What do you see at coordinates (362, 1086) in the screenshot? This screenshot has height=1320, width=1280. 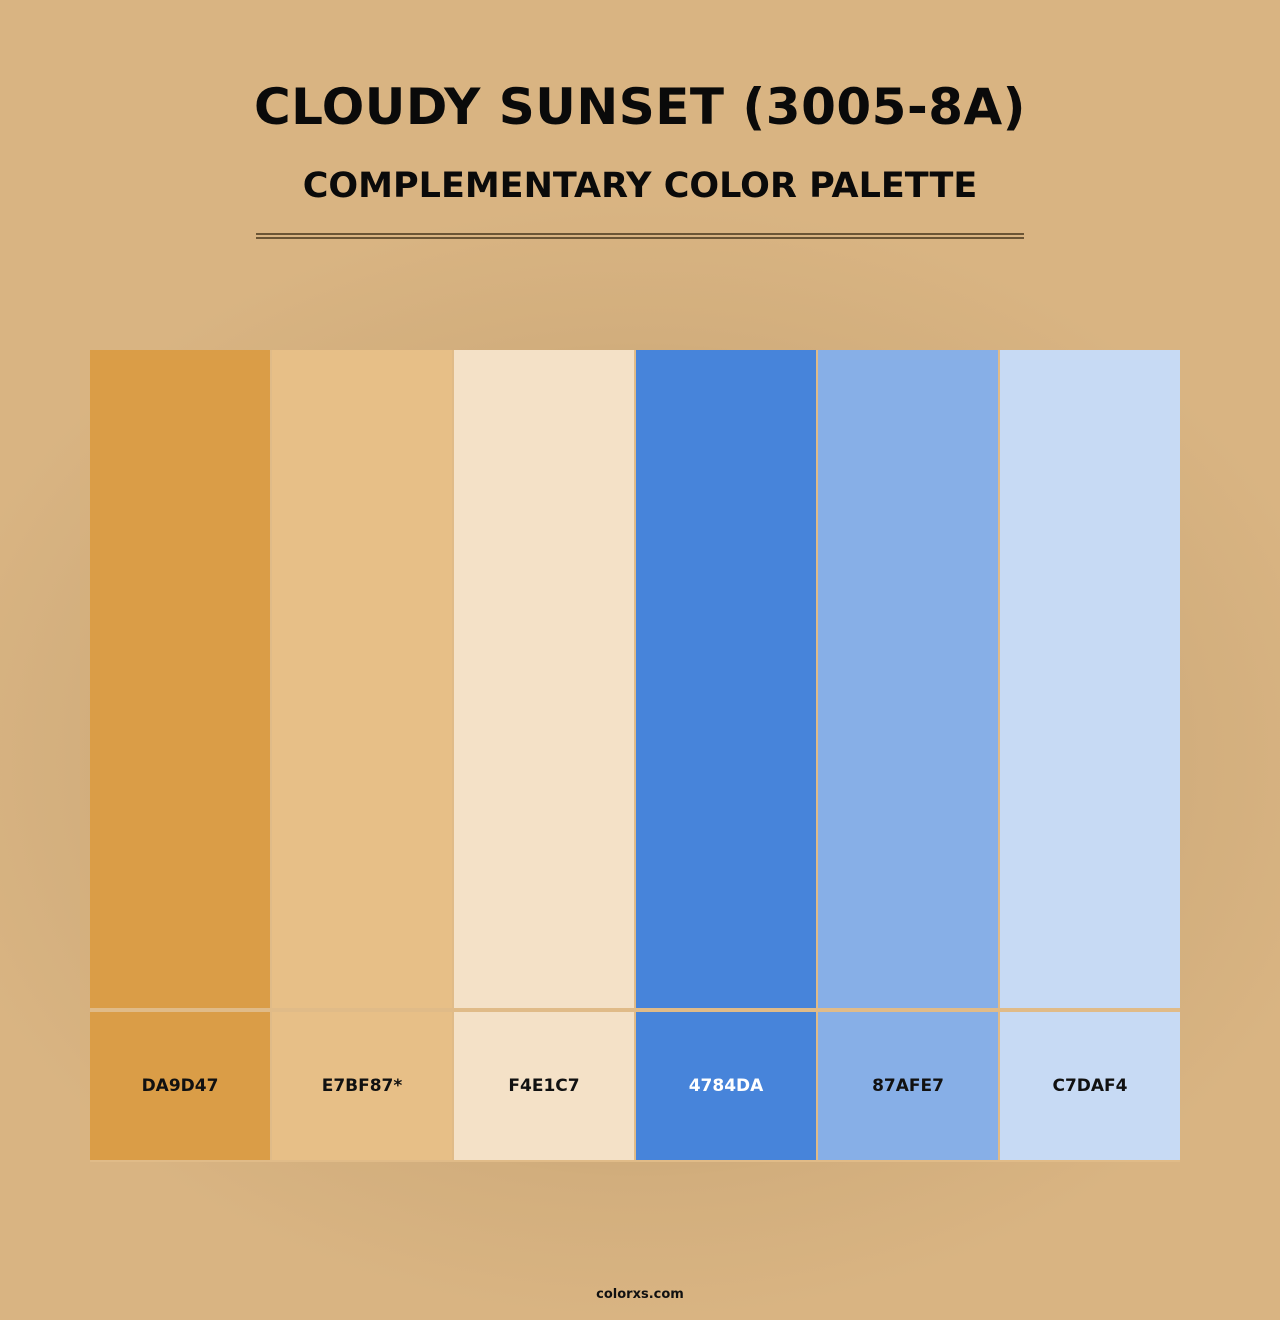 I see `color-code-label: E7BF87*` at bounding box center [362, 1086].